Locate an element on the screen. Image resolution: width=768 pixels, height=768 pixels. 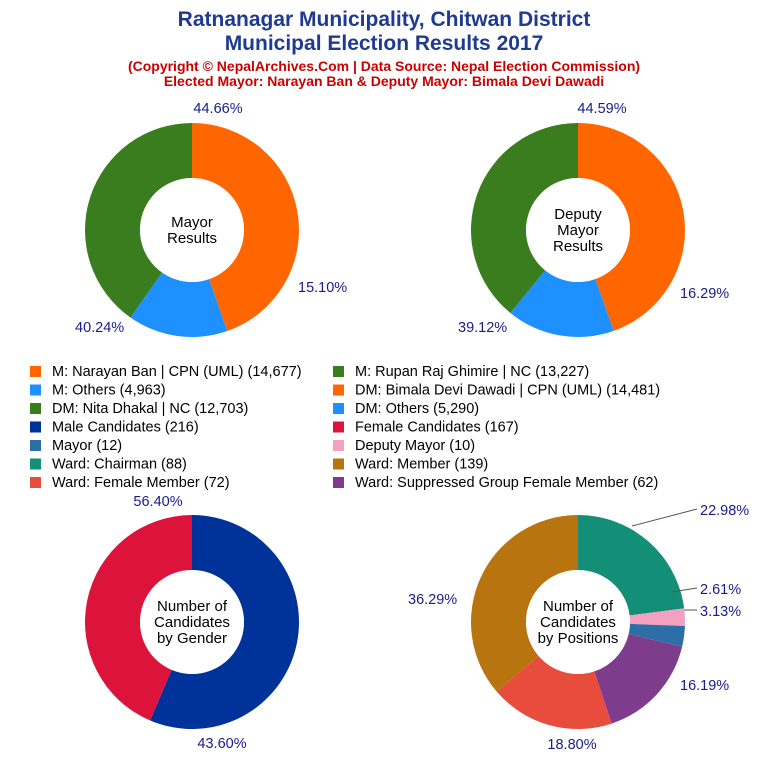
legend-label: Mayor (12) is located at coordinates (87, 446).